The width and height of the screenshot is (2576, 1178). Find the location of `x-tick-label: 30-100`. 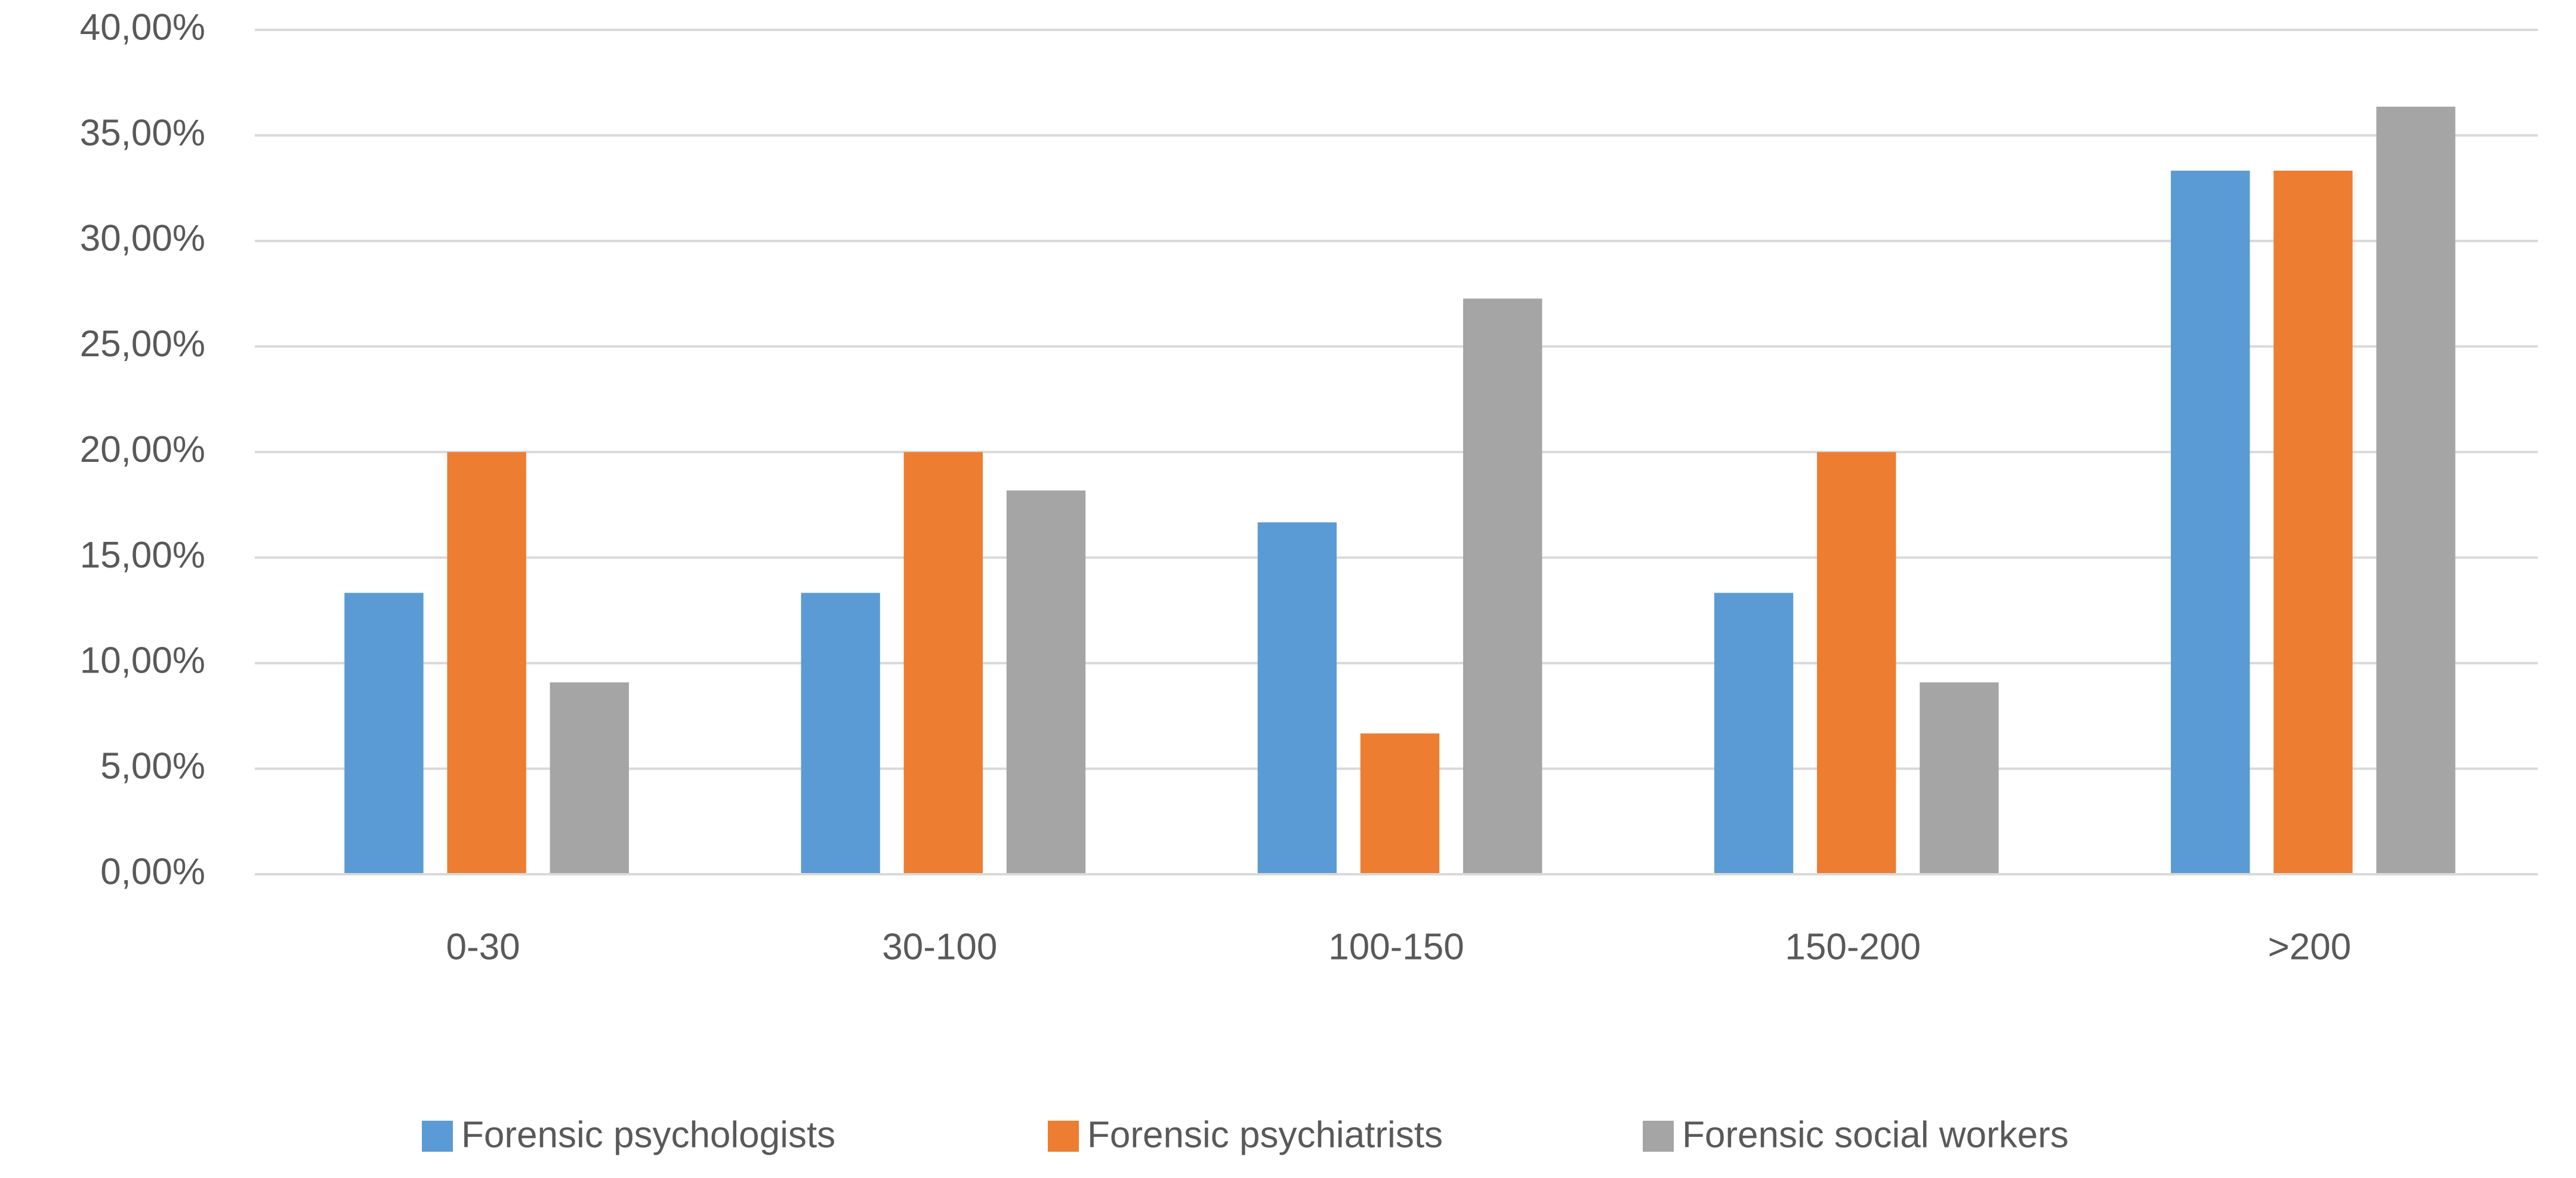

x-tick-label: 30-100 is located at coordinates (940, 946).